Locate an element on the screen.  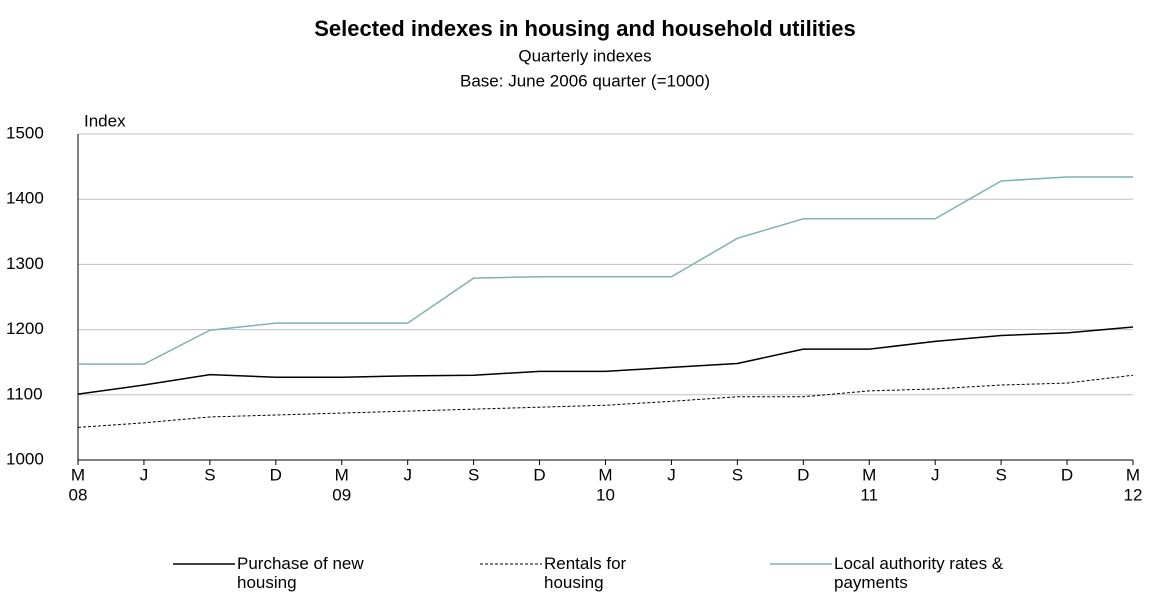
legend-label: Rentals for housing is located at coordinates (585, 573).